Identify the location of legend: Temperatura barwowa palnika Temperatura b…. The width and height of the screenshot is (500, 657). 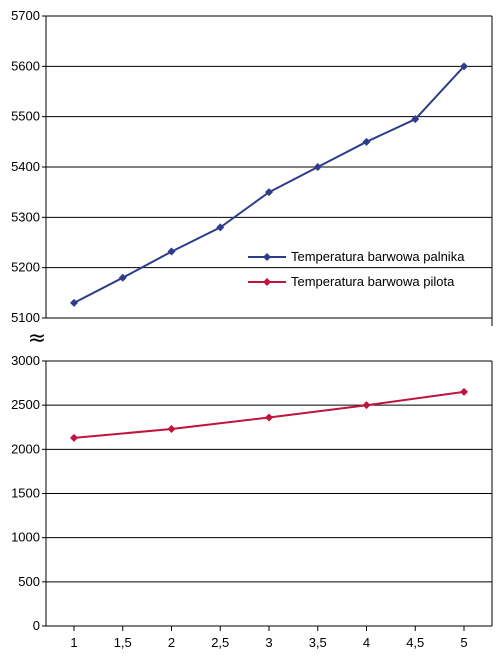
(356, 269).